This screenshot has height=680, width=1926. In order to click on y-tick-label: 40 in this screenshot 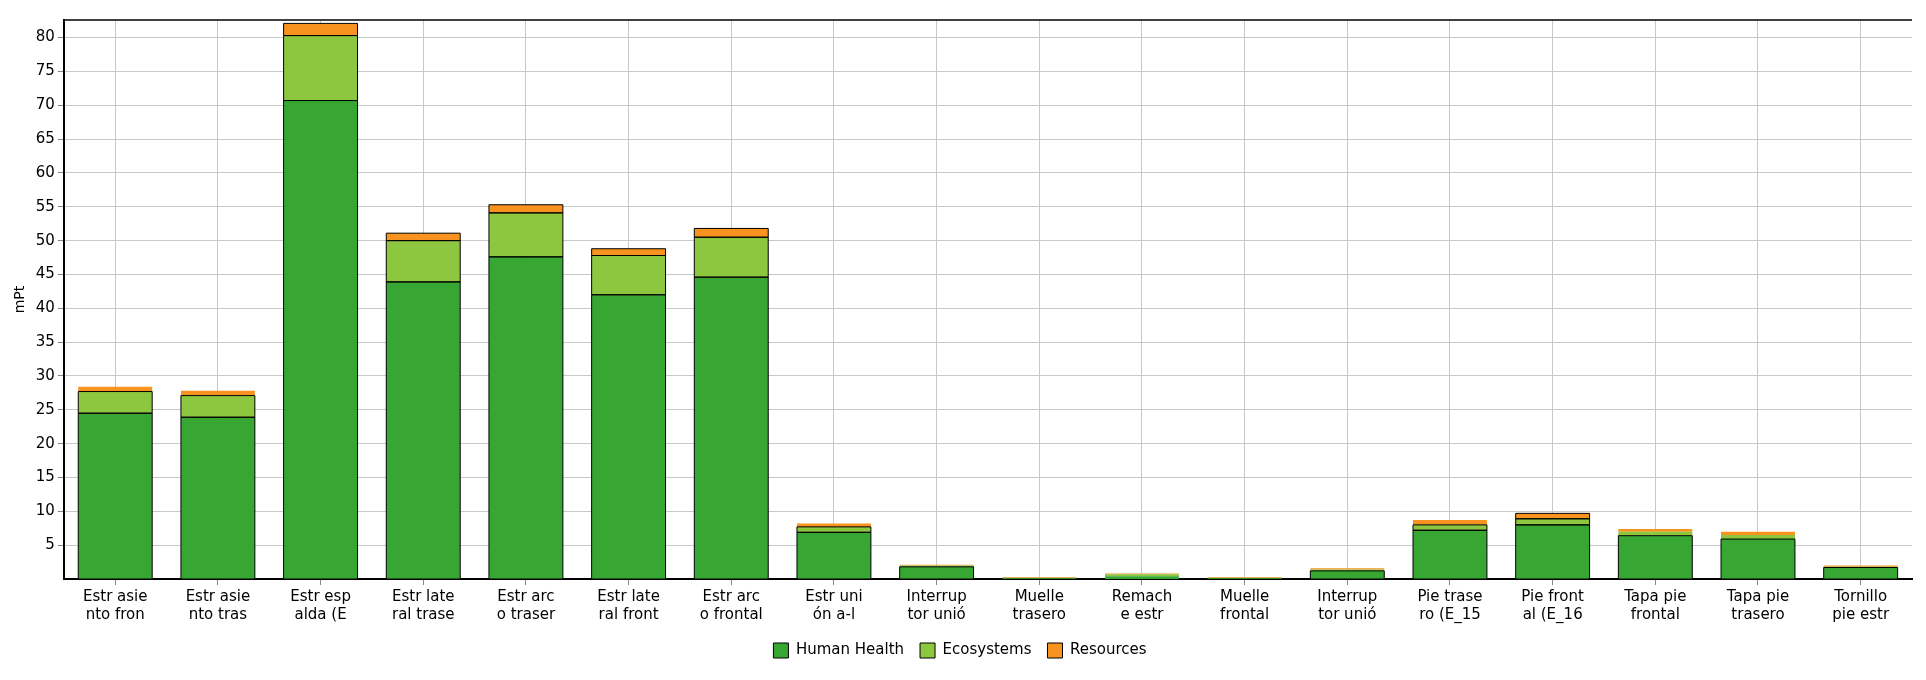, I will do `click(45, 307)`.